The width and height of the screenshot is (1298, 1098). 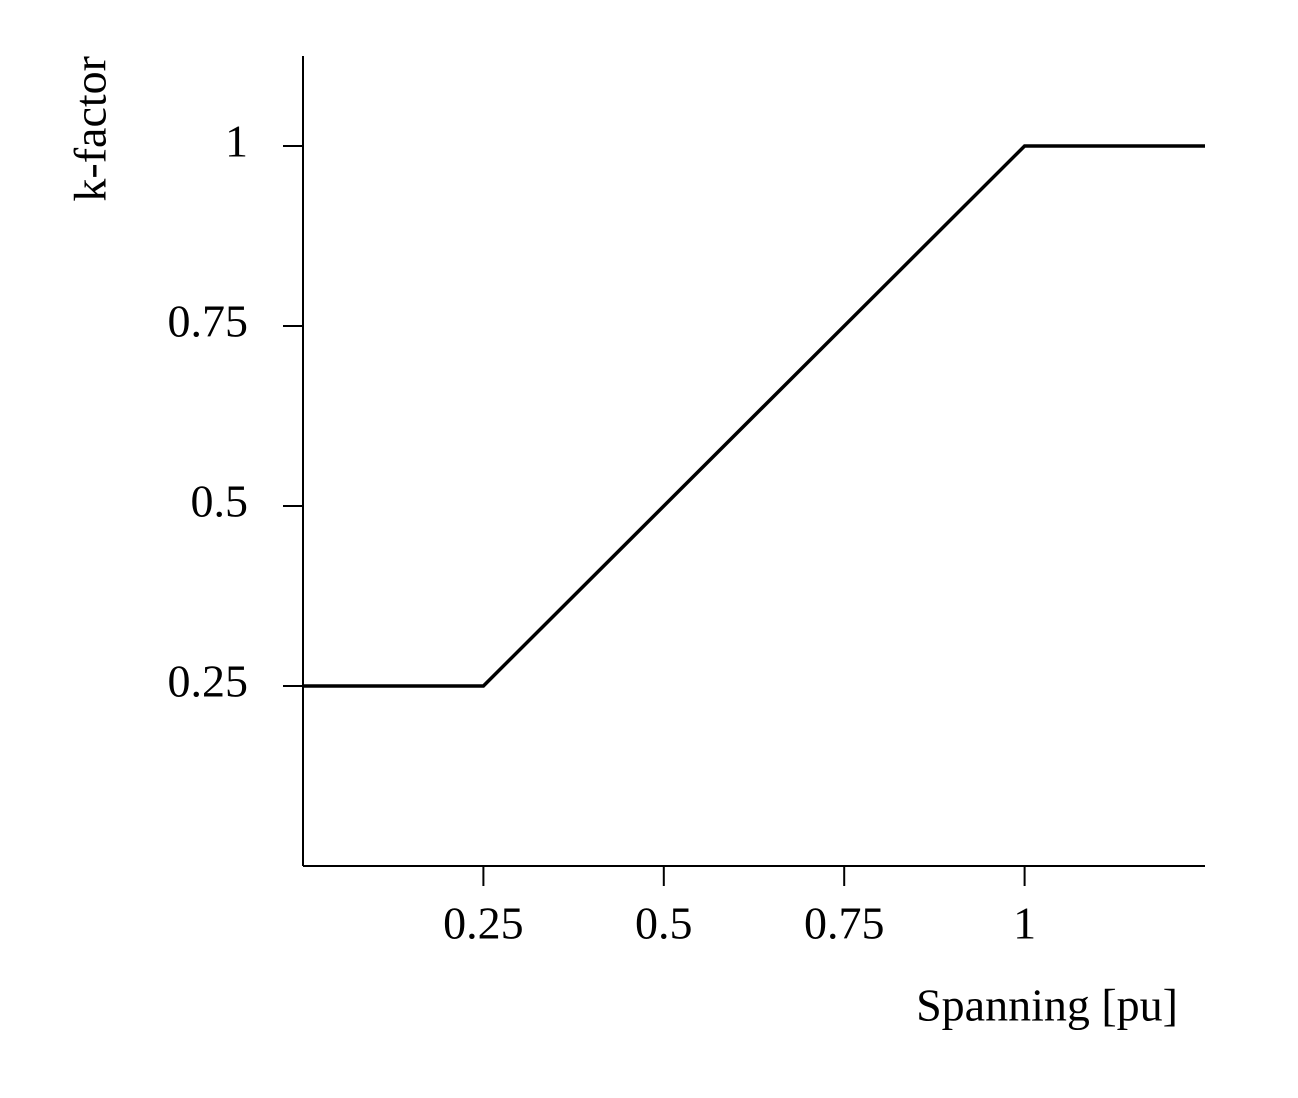 What do you see at coordinates (208, 321) in the screenshot?
I see `y-tick-label: 0.75` at bounding box center [208, 321].